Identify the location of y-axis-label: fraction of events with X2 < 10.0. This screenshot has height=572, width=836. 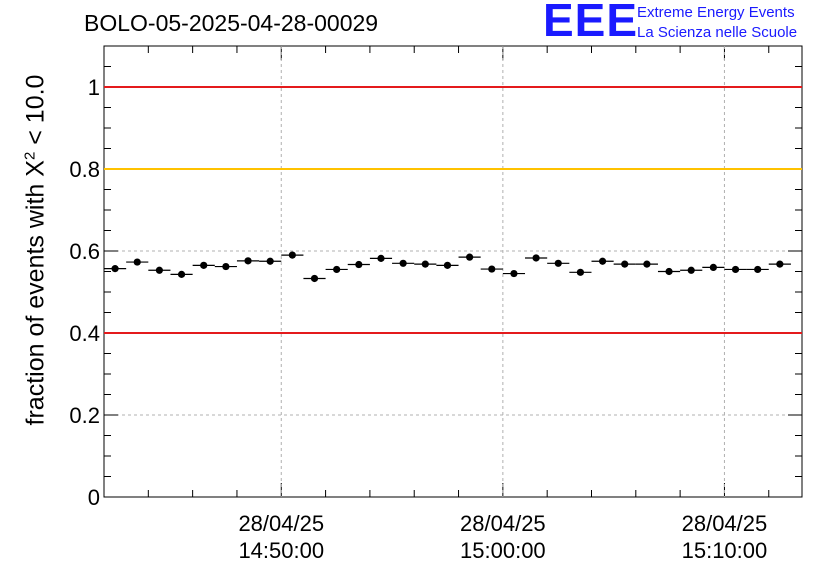
(35, 250).